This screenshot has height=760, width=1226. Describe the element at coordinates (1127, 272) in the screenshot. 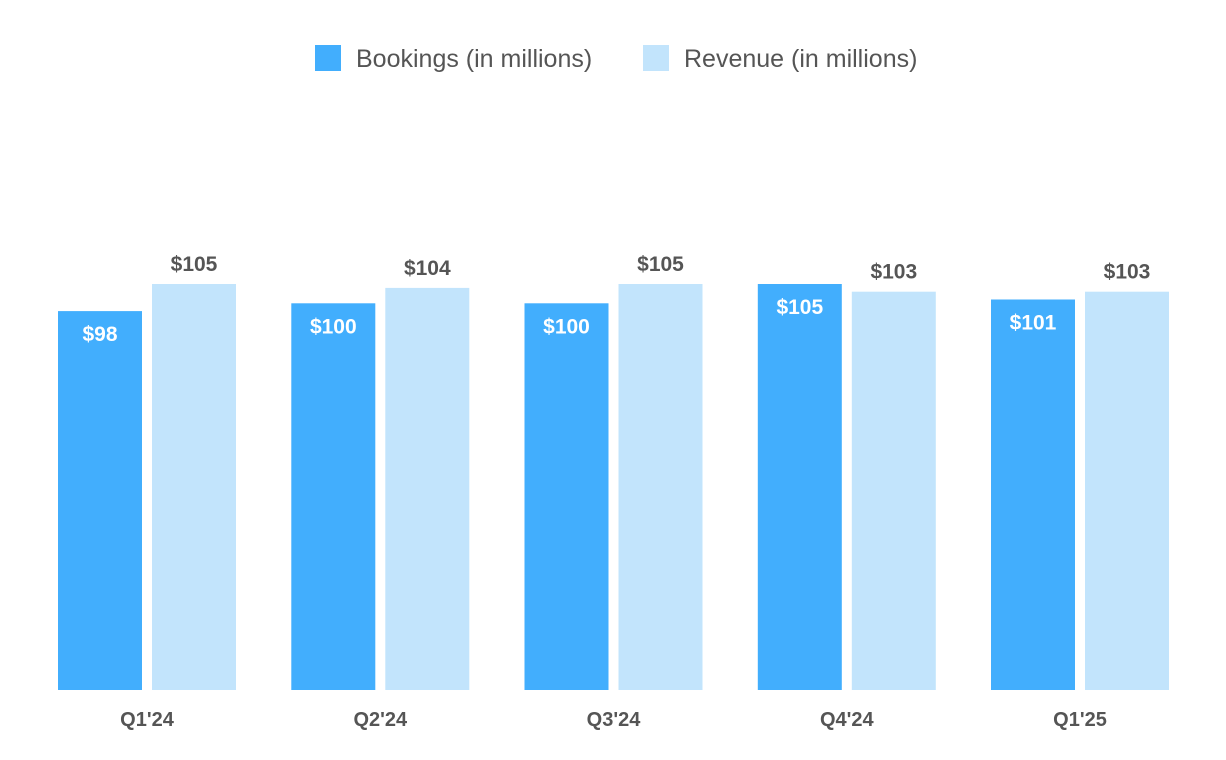

I see `data-label-series2-5: $103` at that location.